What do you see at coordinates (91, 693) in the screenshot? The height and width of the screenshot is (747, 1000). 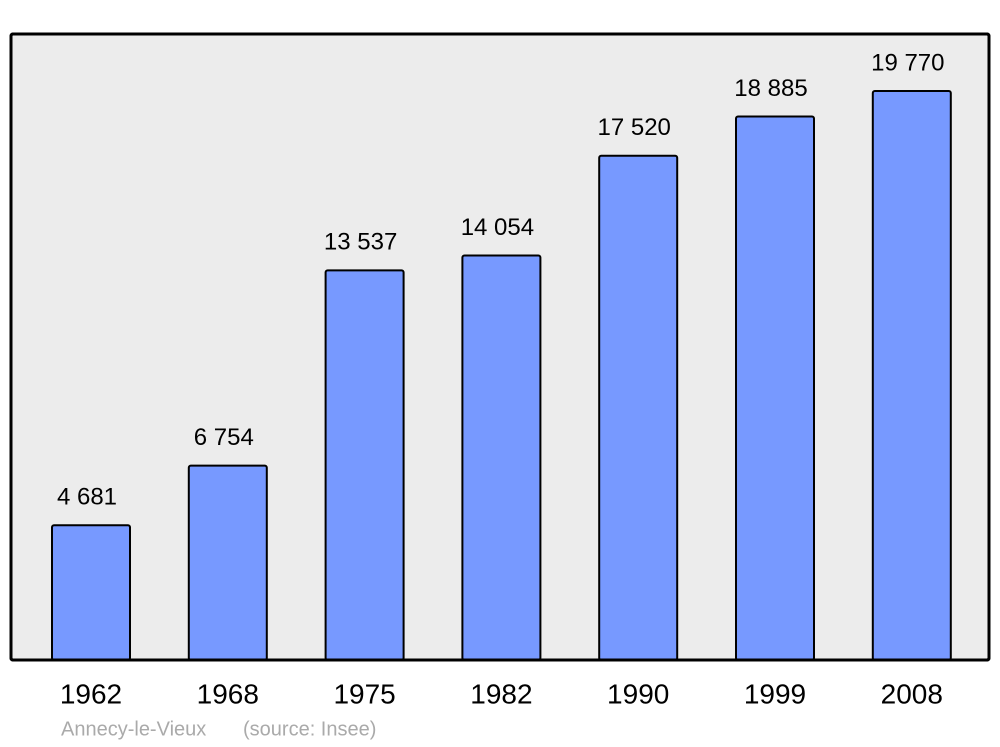 I see `x-tick-label: 1962` at bounding box center [91, 693].